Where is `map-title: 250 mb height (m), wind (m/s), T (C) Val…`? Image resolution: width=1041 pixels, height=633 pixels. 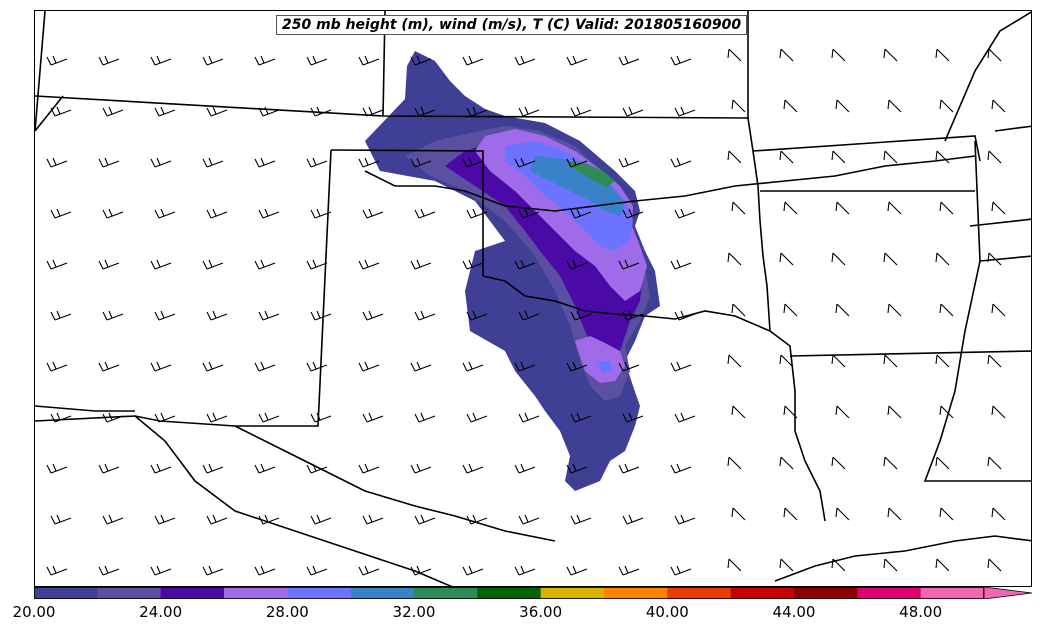
map-title: 250 mb height (m), wind (m/s), T (C) Val… is located at coordinates (512, 25).